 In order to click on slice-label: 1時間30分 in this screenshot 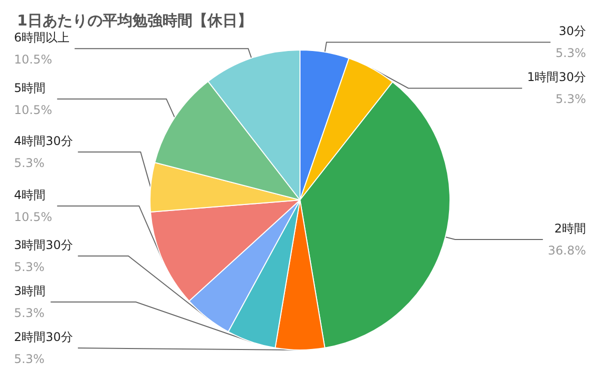, I will do `click(556, 77)`.